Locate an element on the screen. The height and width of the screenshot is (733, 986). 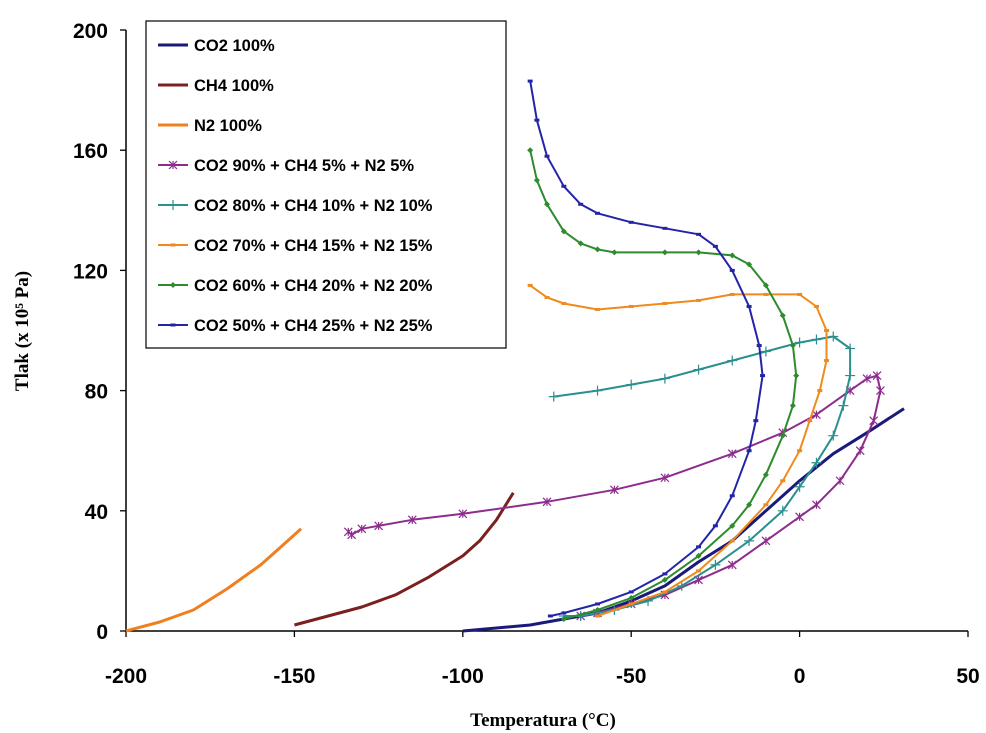
legend-label: CO2 90% + CH4 5% + N2 5% is located at coordinates (304, 166).